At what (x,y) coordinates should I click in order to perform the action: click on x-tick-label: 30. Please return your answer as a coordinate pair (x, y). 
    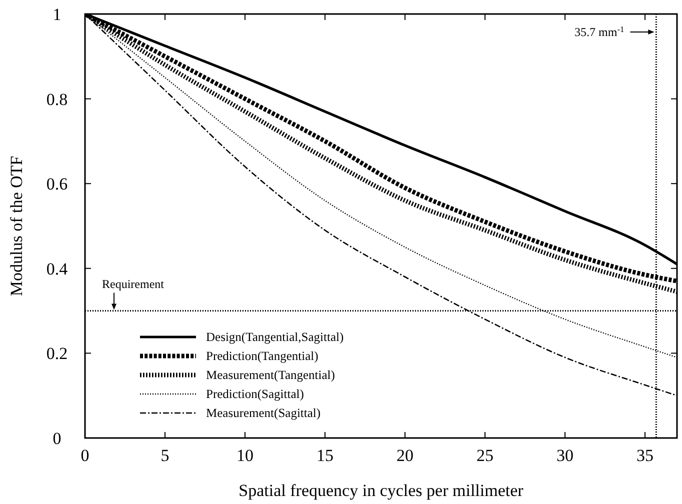
    Looking at the image, I should click on (565, 455).